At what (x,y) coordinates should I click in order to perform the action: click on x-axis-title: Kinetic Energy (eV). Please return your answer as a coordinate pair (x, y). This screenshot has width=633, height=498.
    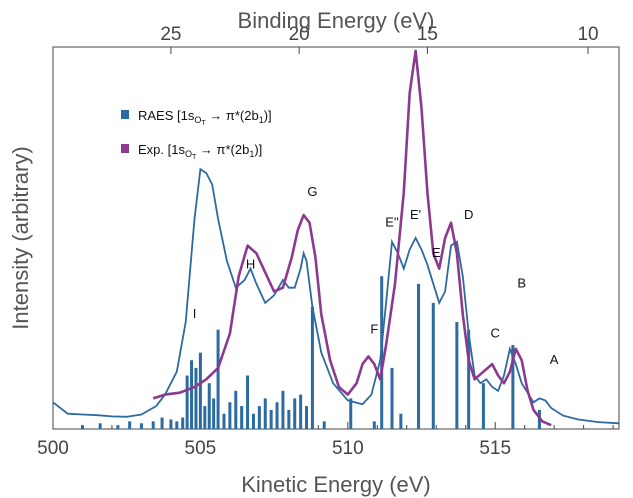
    Looking at the image, I should click on (336, 484).